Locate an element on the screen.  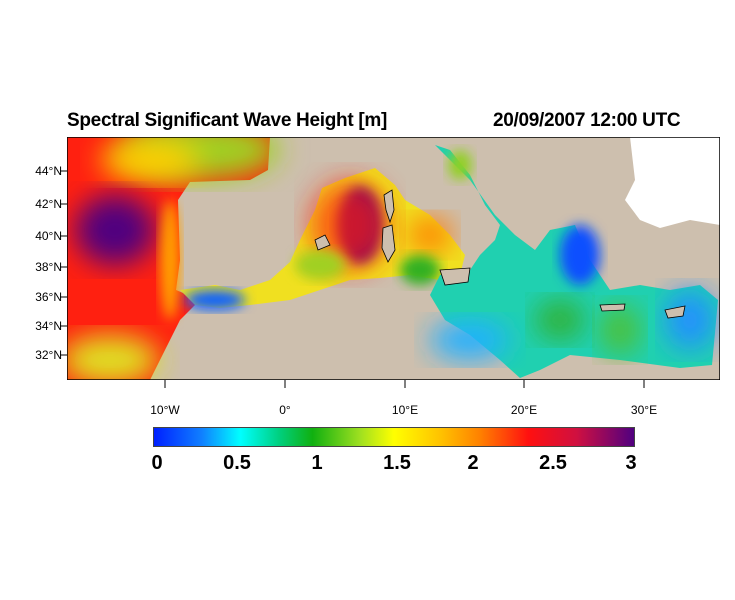
black-sea-nodata is located at coordinates (672, 182).